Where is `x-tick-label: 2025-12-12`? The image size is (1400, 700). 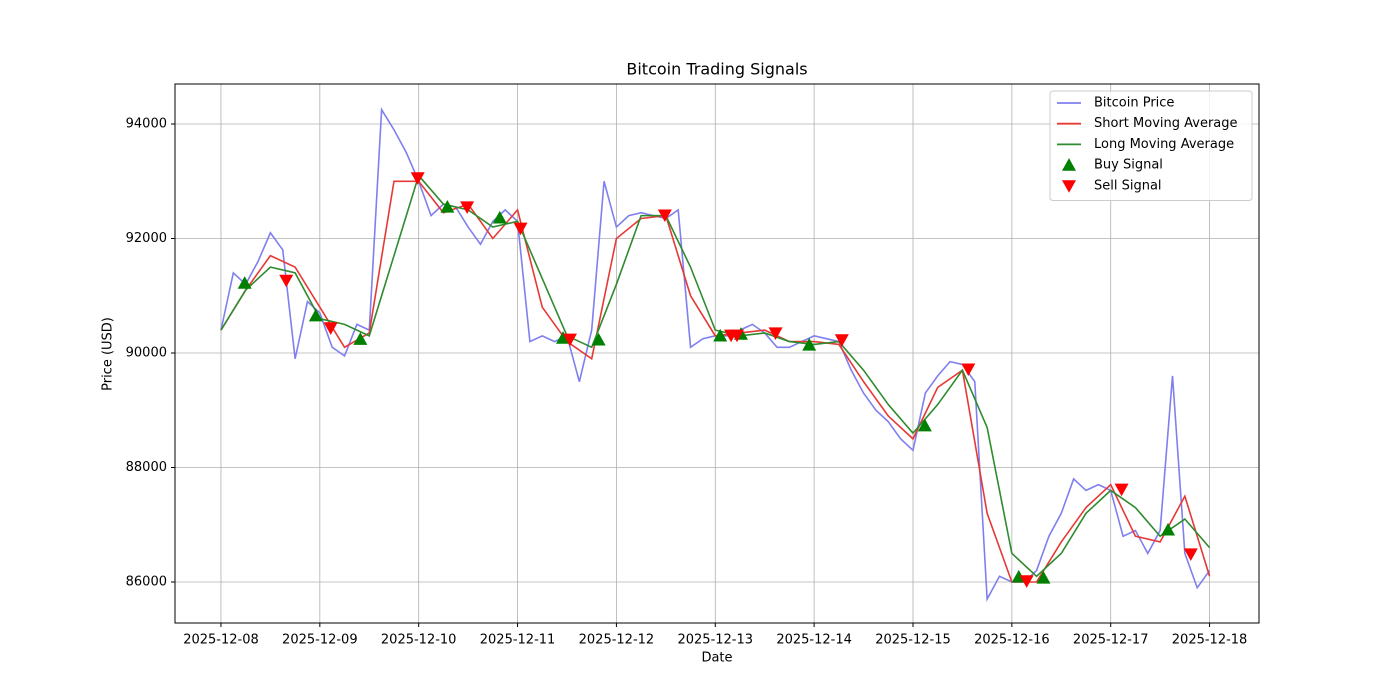
x-tick-label: 2025-12-12 is located at coordinates (617, 640).